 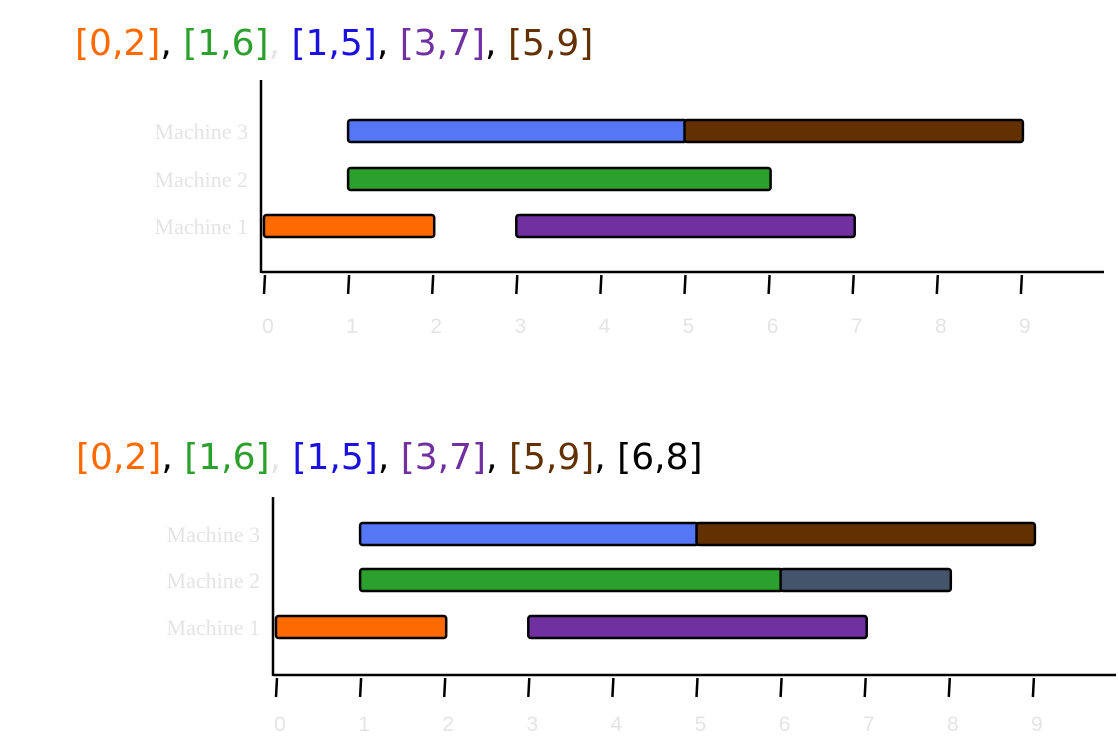 I want to click on interval-list-header: [0,2], [1,6], [1,5], [3,7], [5,9], [6,8], so click(x=389, y=457).